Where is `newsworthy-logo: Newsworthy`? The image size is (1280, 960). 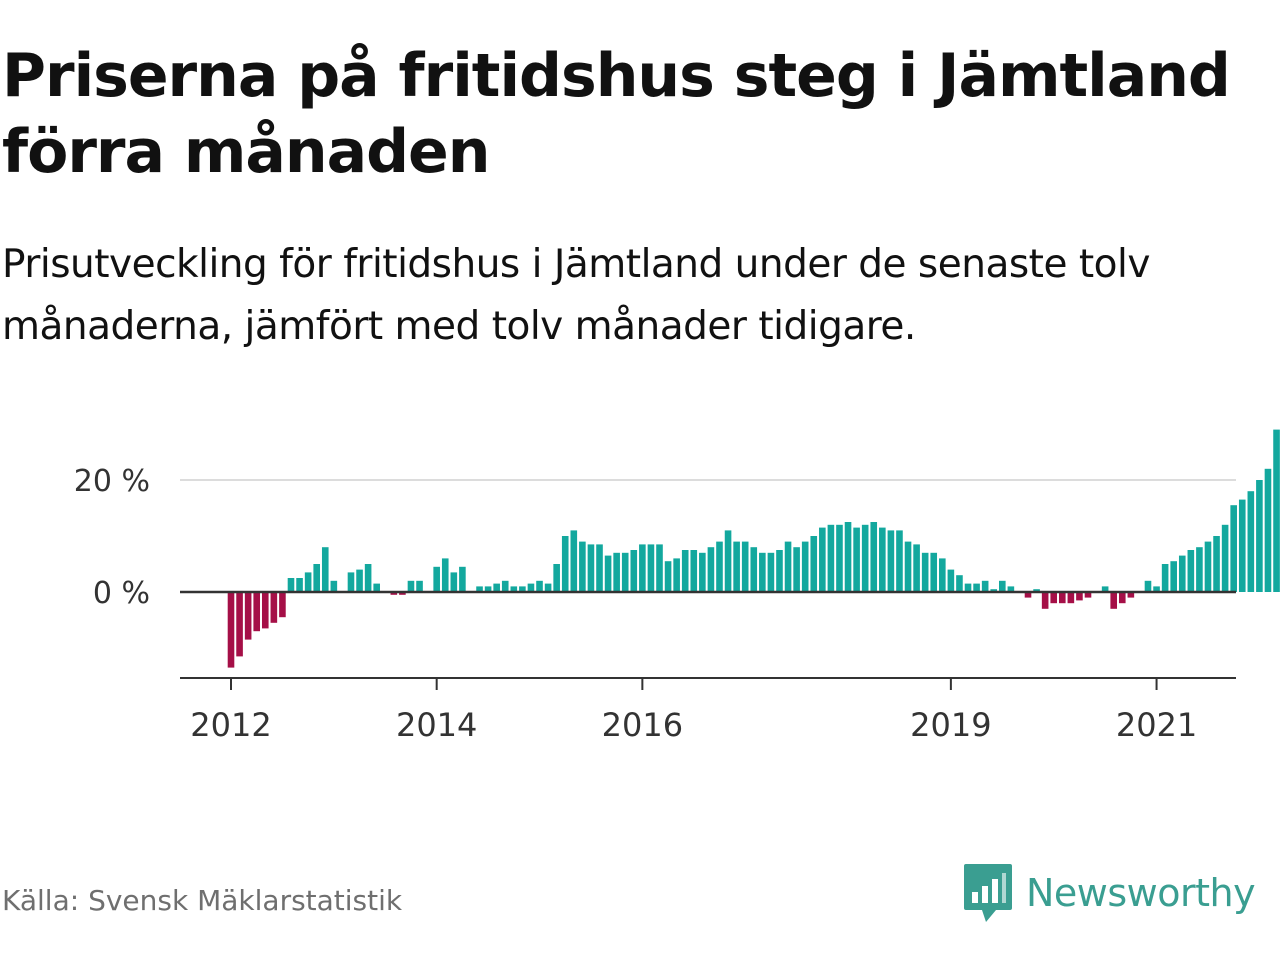
newsworthy-logo: Newsworthy is located at coordinates (1109, 893).